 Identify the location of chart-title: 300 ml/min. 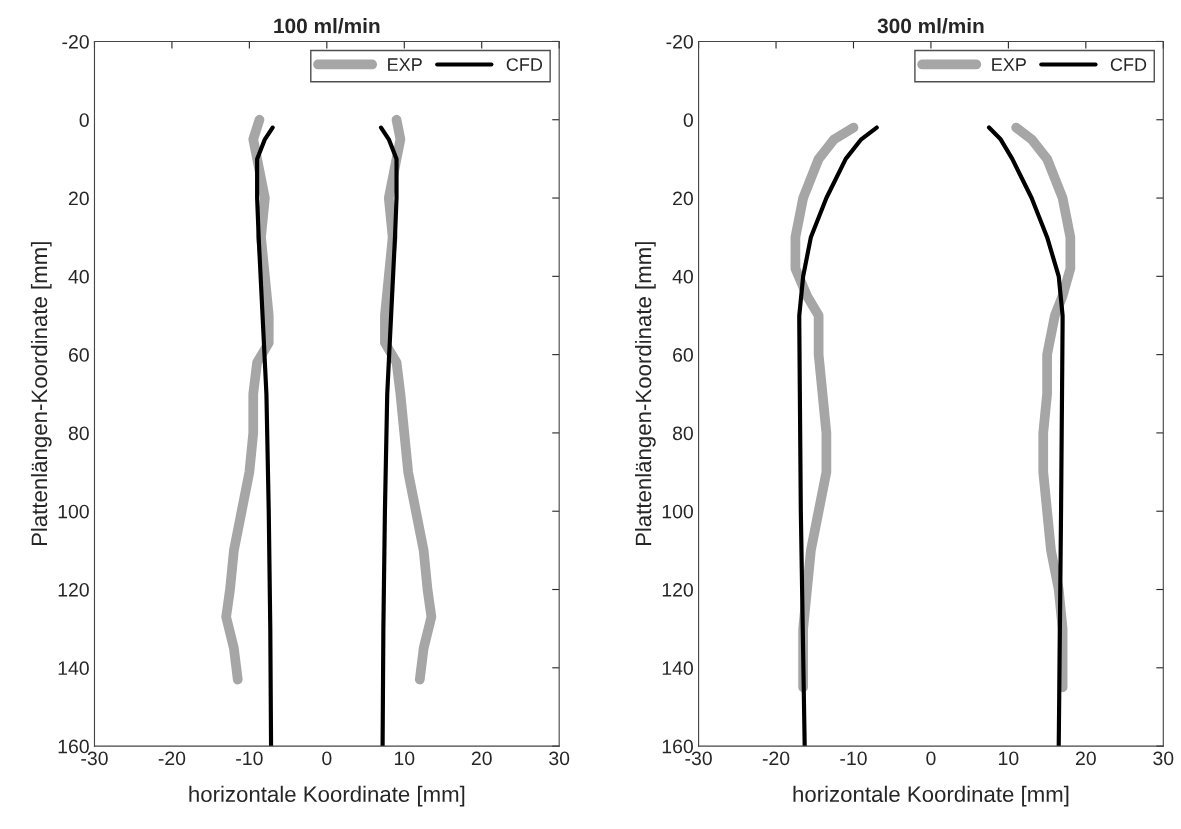
(930, 26).